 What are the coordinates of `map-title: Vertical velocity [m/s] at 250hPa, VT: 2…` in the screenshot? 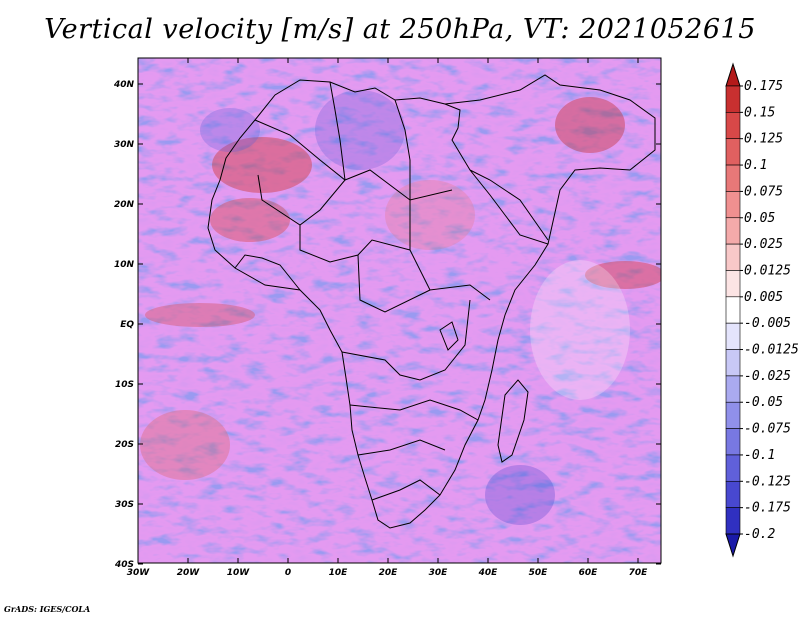 It's located at (400, 29).